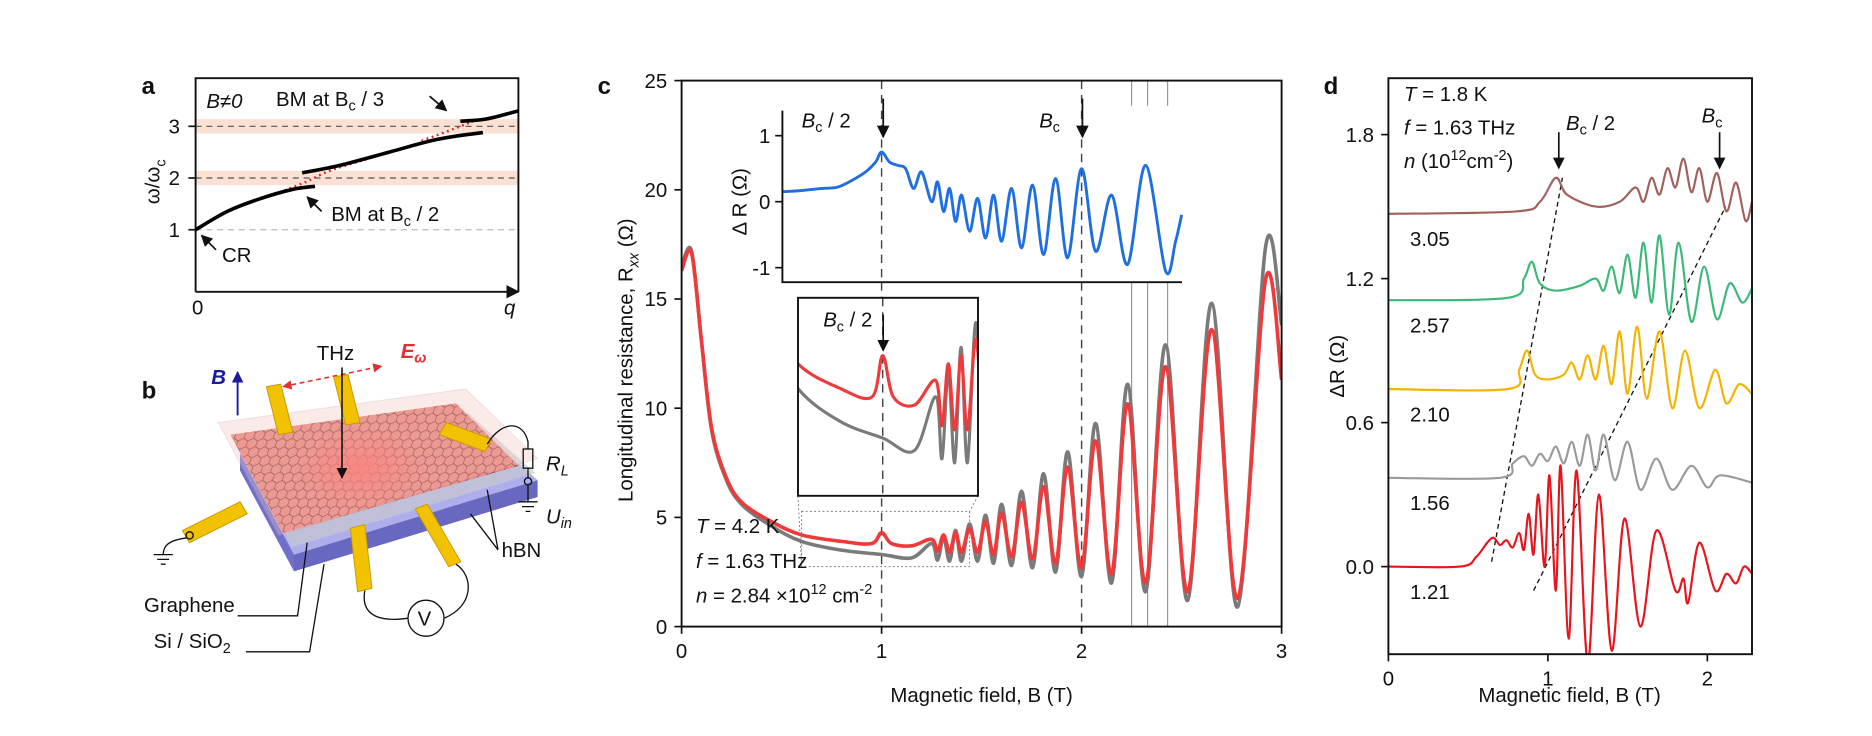 This screenshot has height=736, width=1872. What do you see at coordinates (1049, 123) in the screenshot?
I see `c-bc-label: Bc` at bounding box center [1049, 123].